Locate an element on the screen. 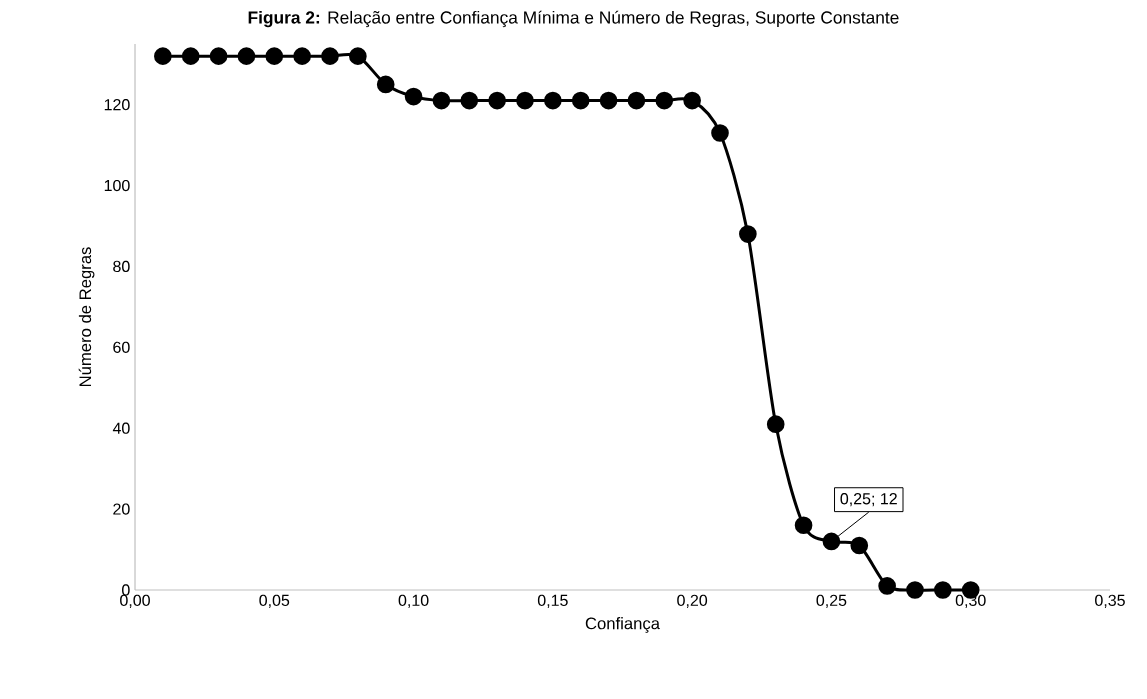 This screenshot has width=1147, height=699. x-tick-label: 0,10 is located at coordinates (413, 601).